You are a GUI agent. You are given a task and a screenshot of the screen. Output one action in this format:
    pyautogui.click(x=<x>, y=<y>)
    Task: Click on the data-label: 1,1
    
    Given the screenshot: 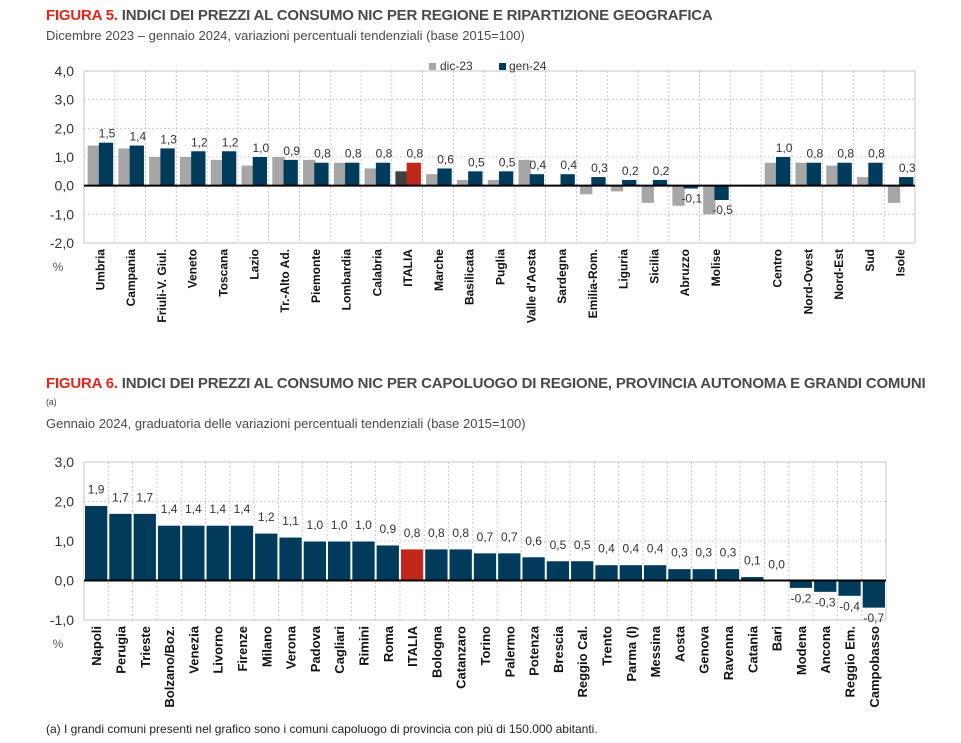 What is the action you would take?
    pyautogui.click(x=290, y=521)
    